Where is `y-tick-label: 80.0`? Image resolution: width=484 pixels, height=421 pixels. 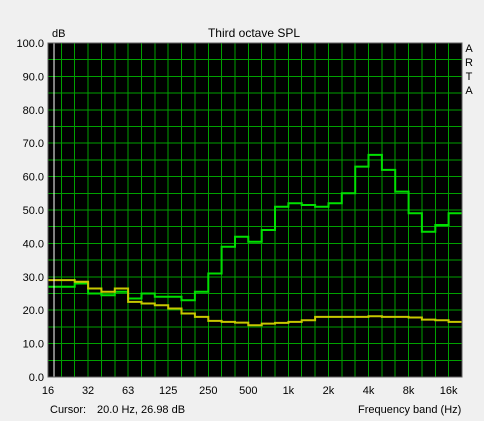
y-tick-label: 80.0 is located at coordinates (33, 111).